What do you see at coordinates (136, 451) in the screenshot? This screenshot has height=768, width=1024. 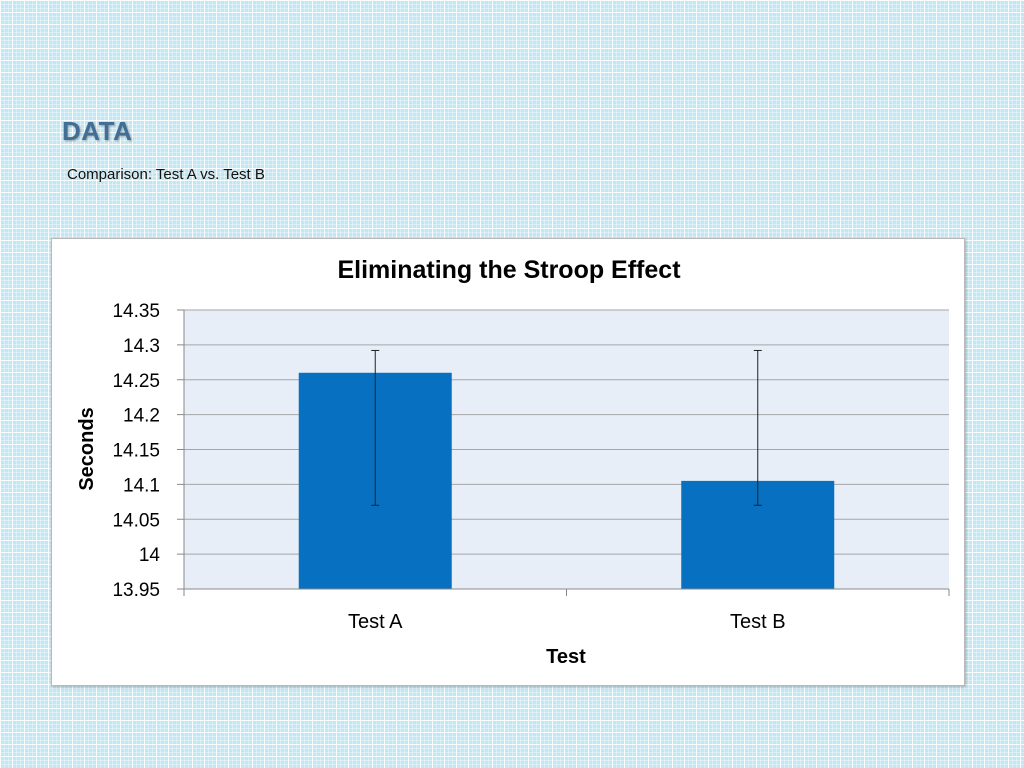 I see `y-tick-label: 14.15` at bounding box center [136, 451].